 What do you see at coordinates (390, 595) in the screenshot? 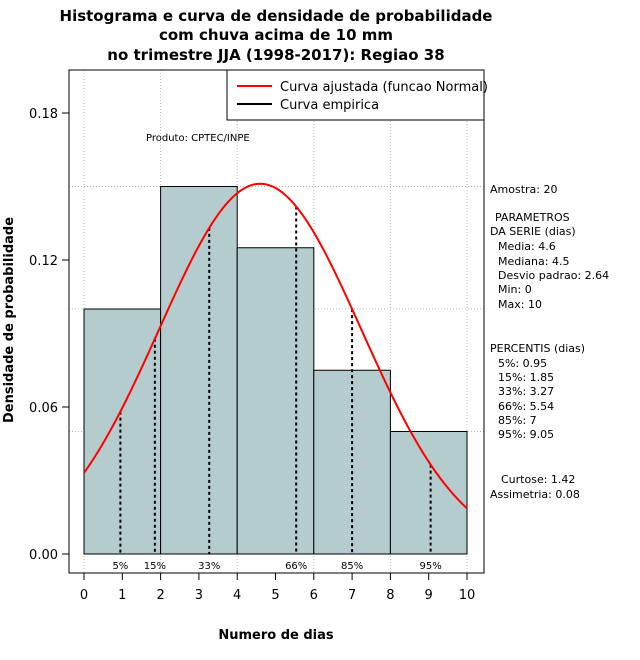
I see `x-tick-label: 8` at bounding box center [390, 595].